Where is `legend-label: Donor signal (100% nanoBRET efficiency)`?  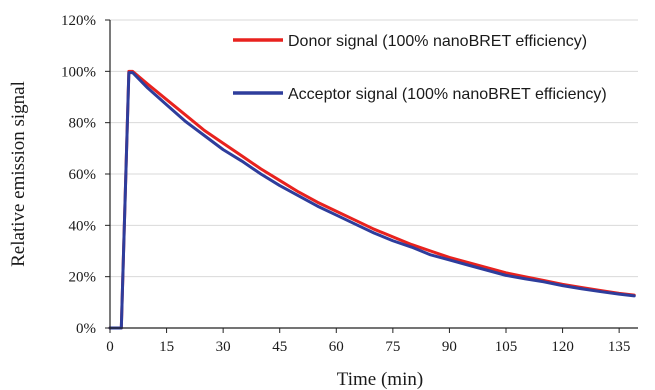 legend-label: Donor signal (100% nanoBRET efficiency) is located at coordinates (437, 41).